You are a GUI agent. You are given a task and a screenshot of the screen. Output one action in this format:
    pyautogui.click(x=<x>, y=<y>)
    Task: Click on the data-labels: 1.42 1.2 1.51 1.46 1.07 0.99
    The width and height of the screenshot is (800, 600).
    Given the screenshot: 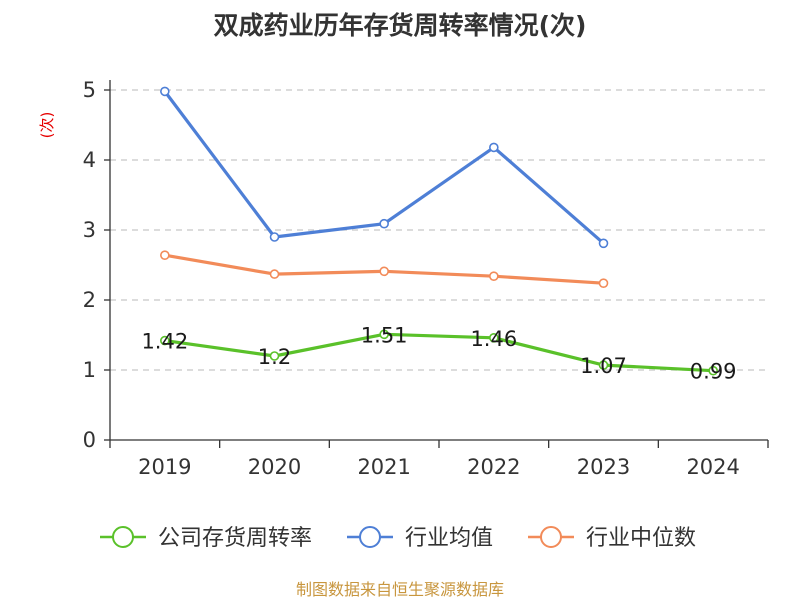 What is the action you would take?
    pyautogui.click(x=438, y=353)
    